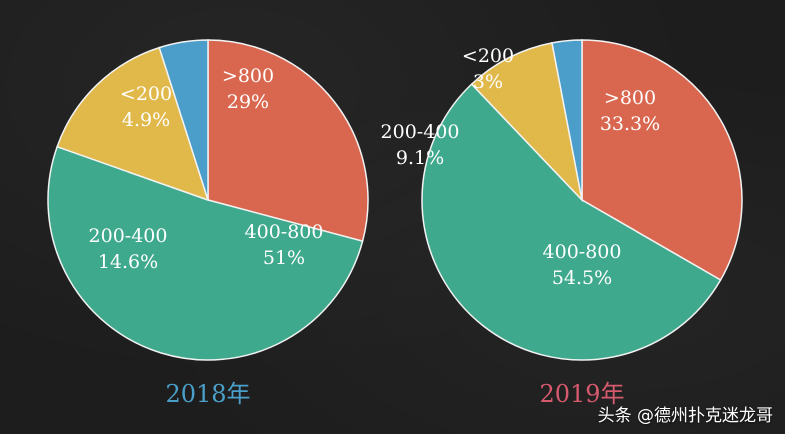  Describe the element at coordinates (248, 76) in the screenshot. I see `slice-label-2018-gt-800: >800` at that location.